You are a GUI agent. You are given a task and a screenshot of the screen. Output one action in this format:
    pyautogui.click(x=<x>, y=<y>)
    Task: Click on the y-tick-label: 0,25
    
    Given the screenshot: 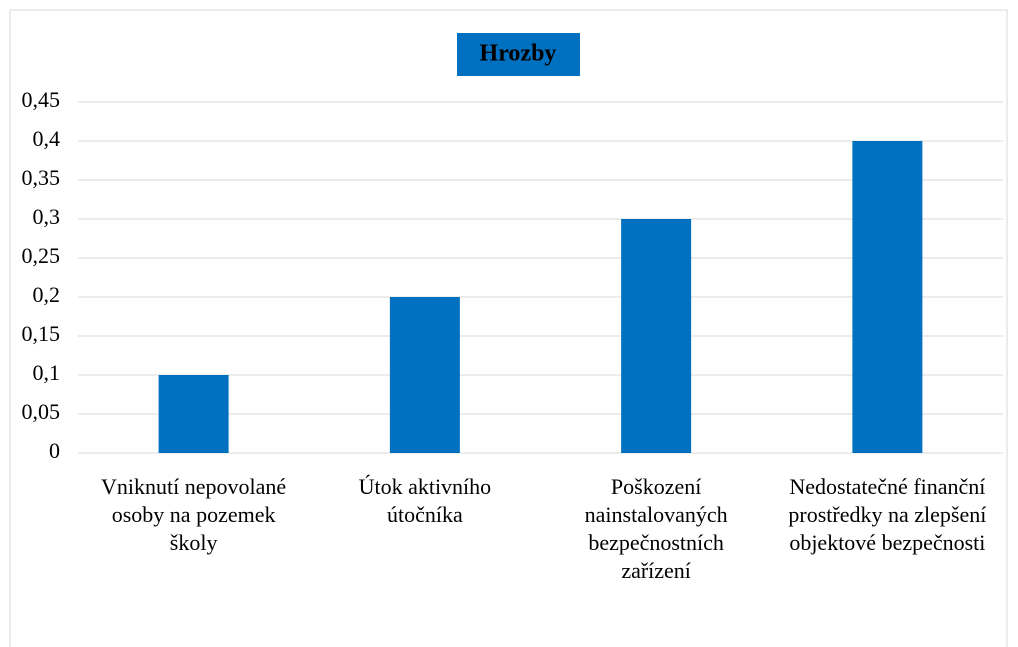 What is the action you would take?
    pyautogui.click(x=41, y=255)
    